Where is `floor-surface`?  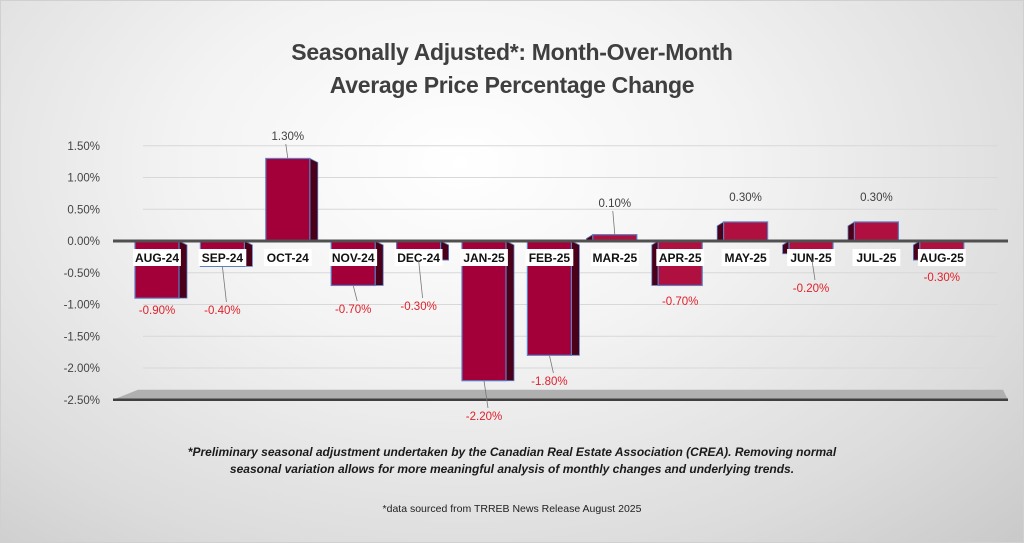
floor-surface is located at coordinates (560, 394).